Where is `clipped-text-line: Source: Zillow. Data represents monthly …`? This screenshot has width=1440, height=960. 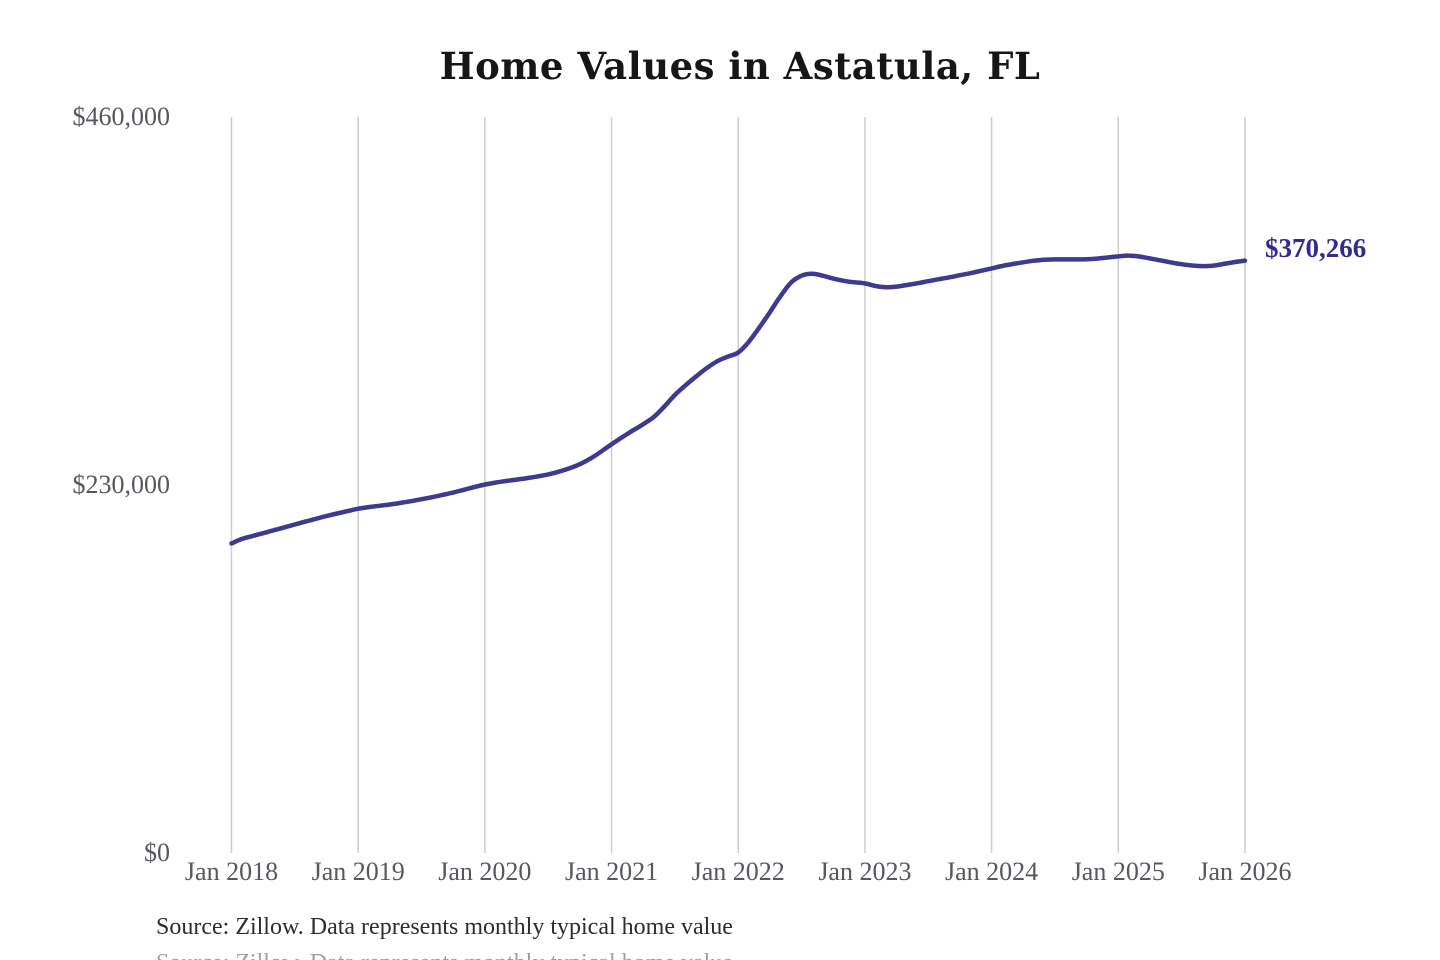 clipped-text-line: Source: Zillow. Data represents monthly … is located at coordinates (496, 955).